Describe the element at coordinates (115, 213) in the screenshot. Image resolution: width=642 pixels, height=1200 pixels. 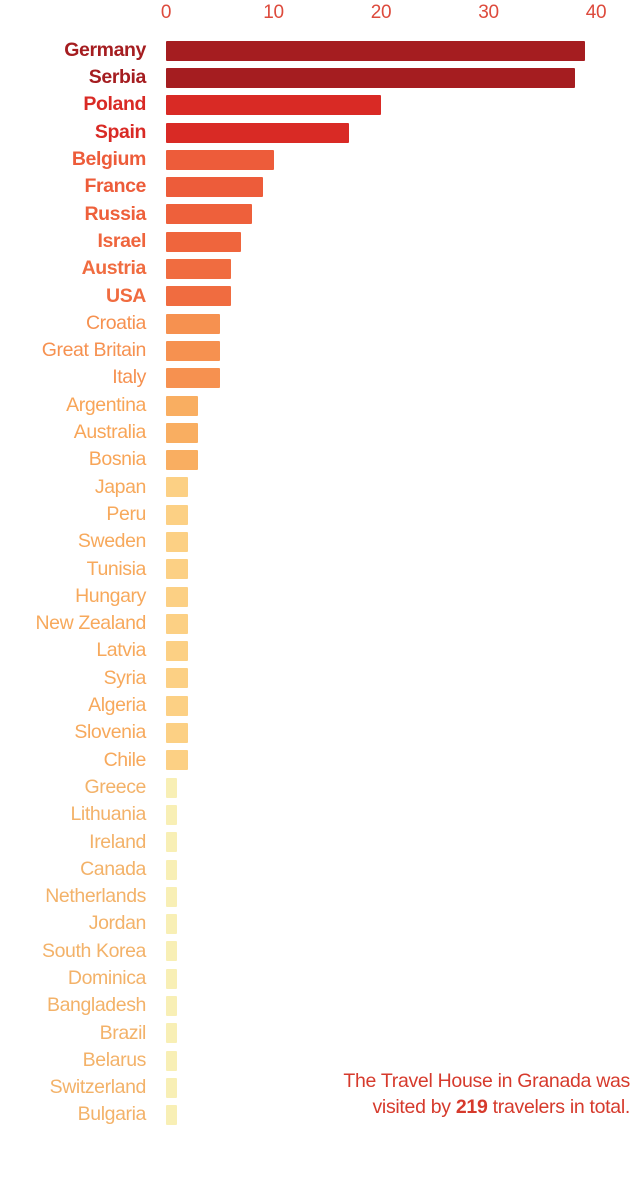
I see `country-label: Russia` at that location.